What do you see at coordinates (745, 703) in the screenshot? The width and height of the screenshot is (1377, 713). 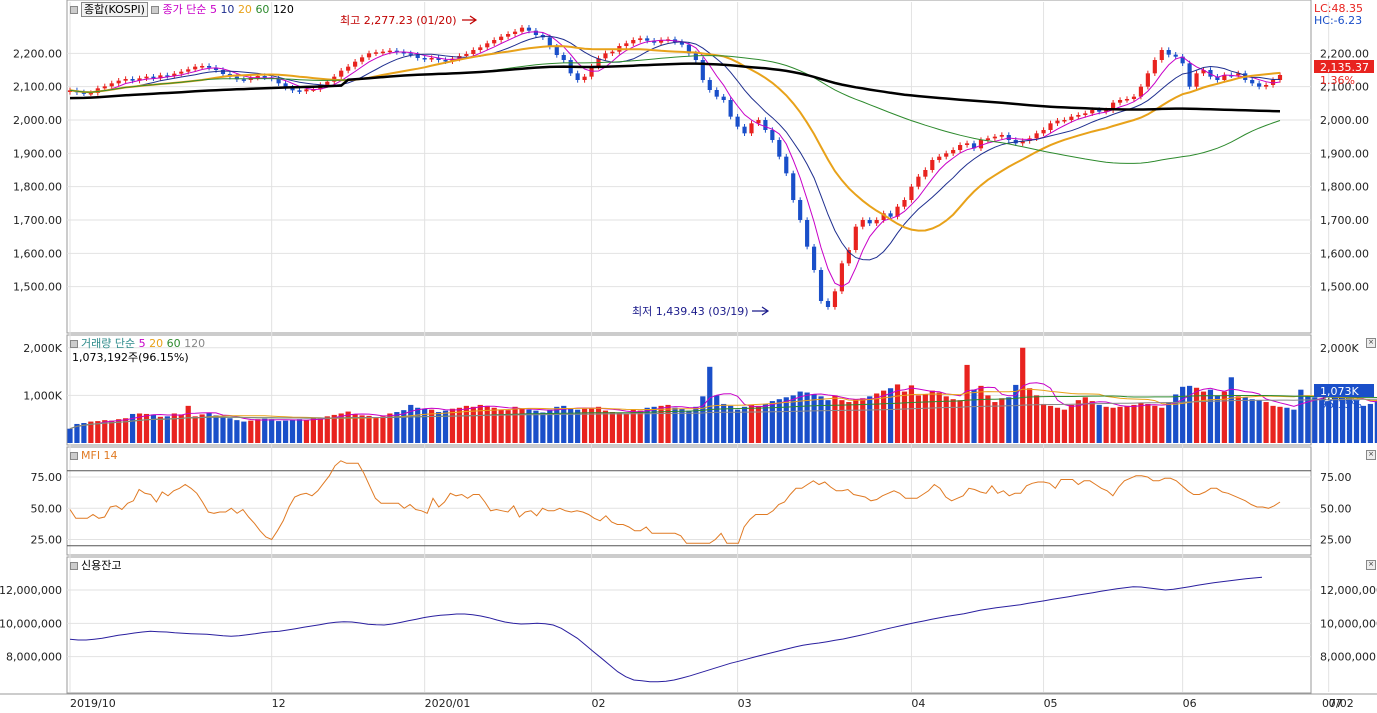 I see `x-tick-label: 03` at bounding box center [745, 703].